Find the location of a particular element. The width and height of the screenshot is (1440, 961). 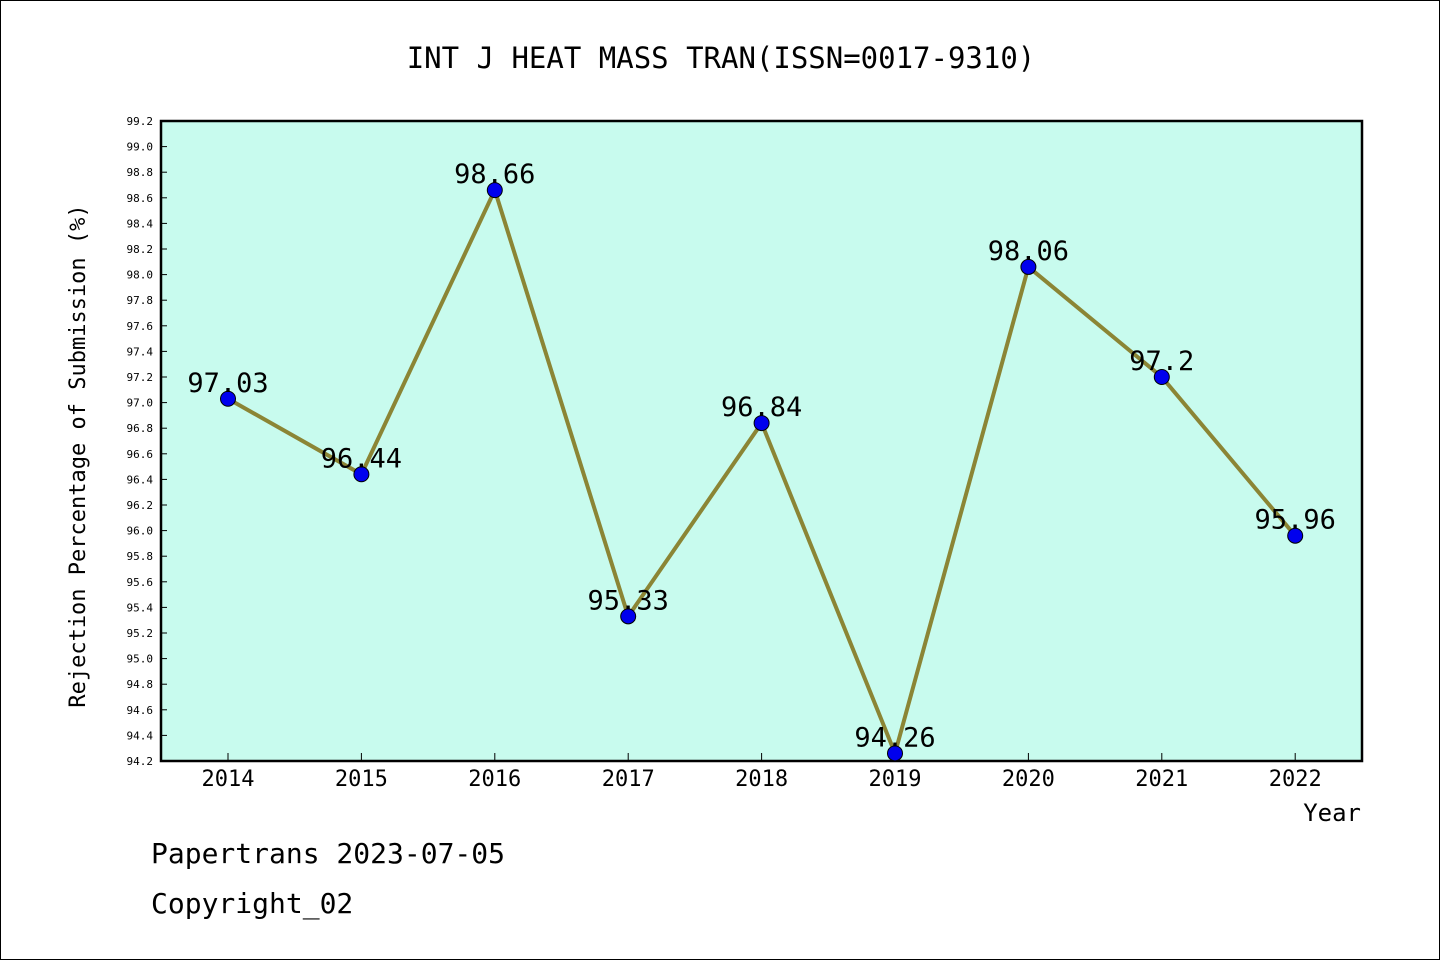

y-tick-label: 95.2 is located at coordinates (140, 633).